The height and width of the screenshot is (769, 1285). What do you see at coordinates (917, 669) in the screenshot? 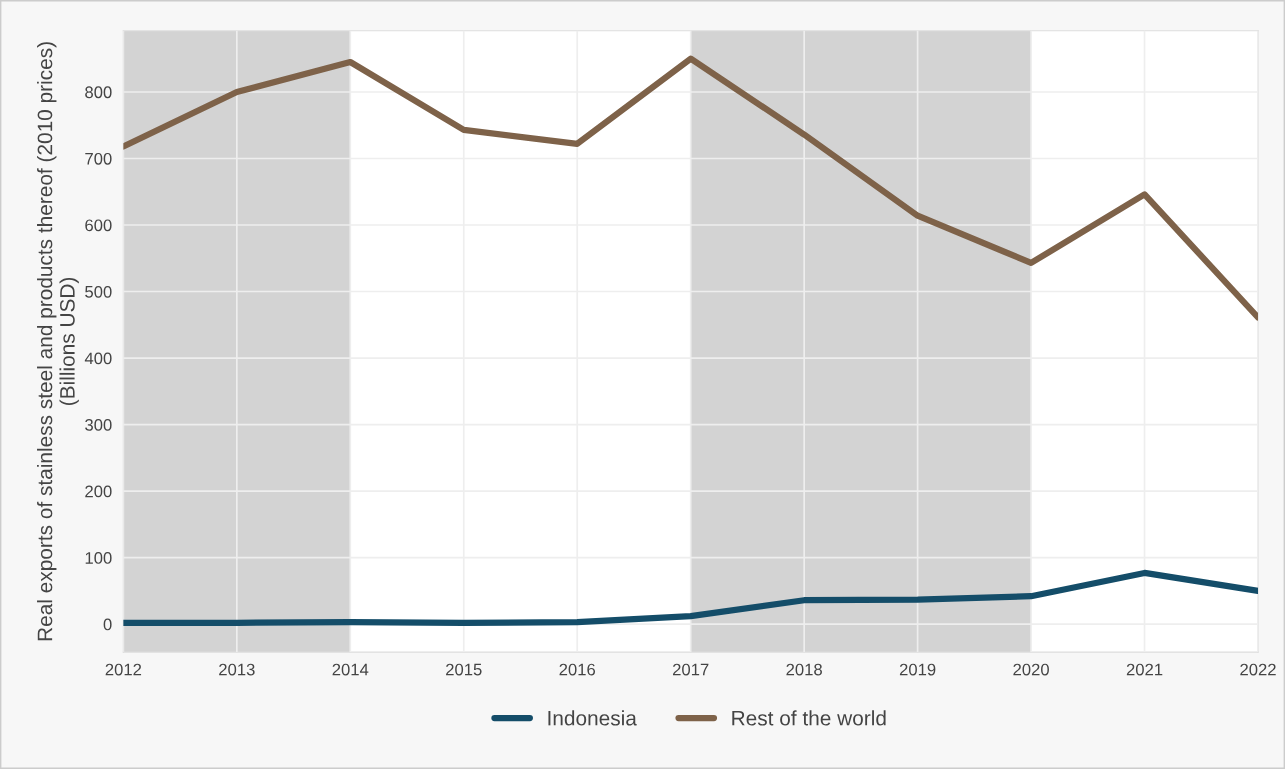
I see `x-tick-label: 2019` at bounding box center [917, 669].